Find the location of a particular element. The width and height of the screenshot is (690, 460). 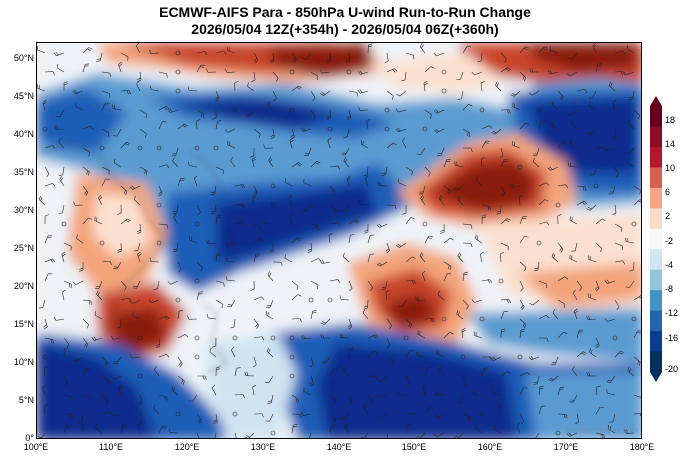

colorbar-bin is located at coordinates (656, 301).